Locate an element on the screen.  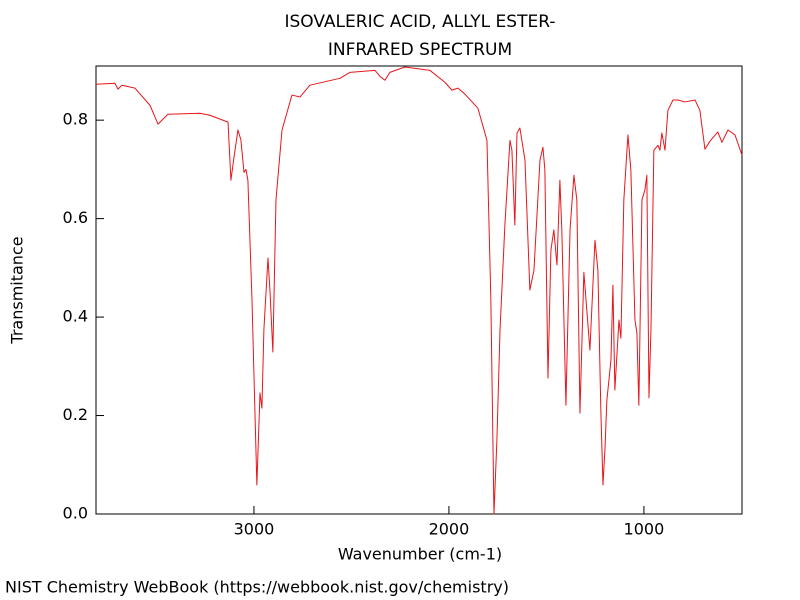
chart-subtitle: INFRARED SPECTRUM is located at coordinates (420, 50).